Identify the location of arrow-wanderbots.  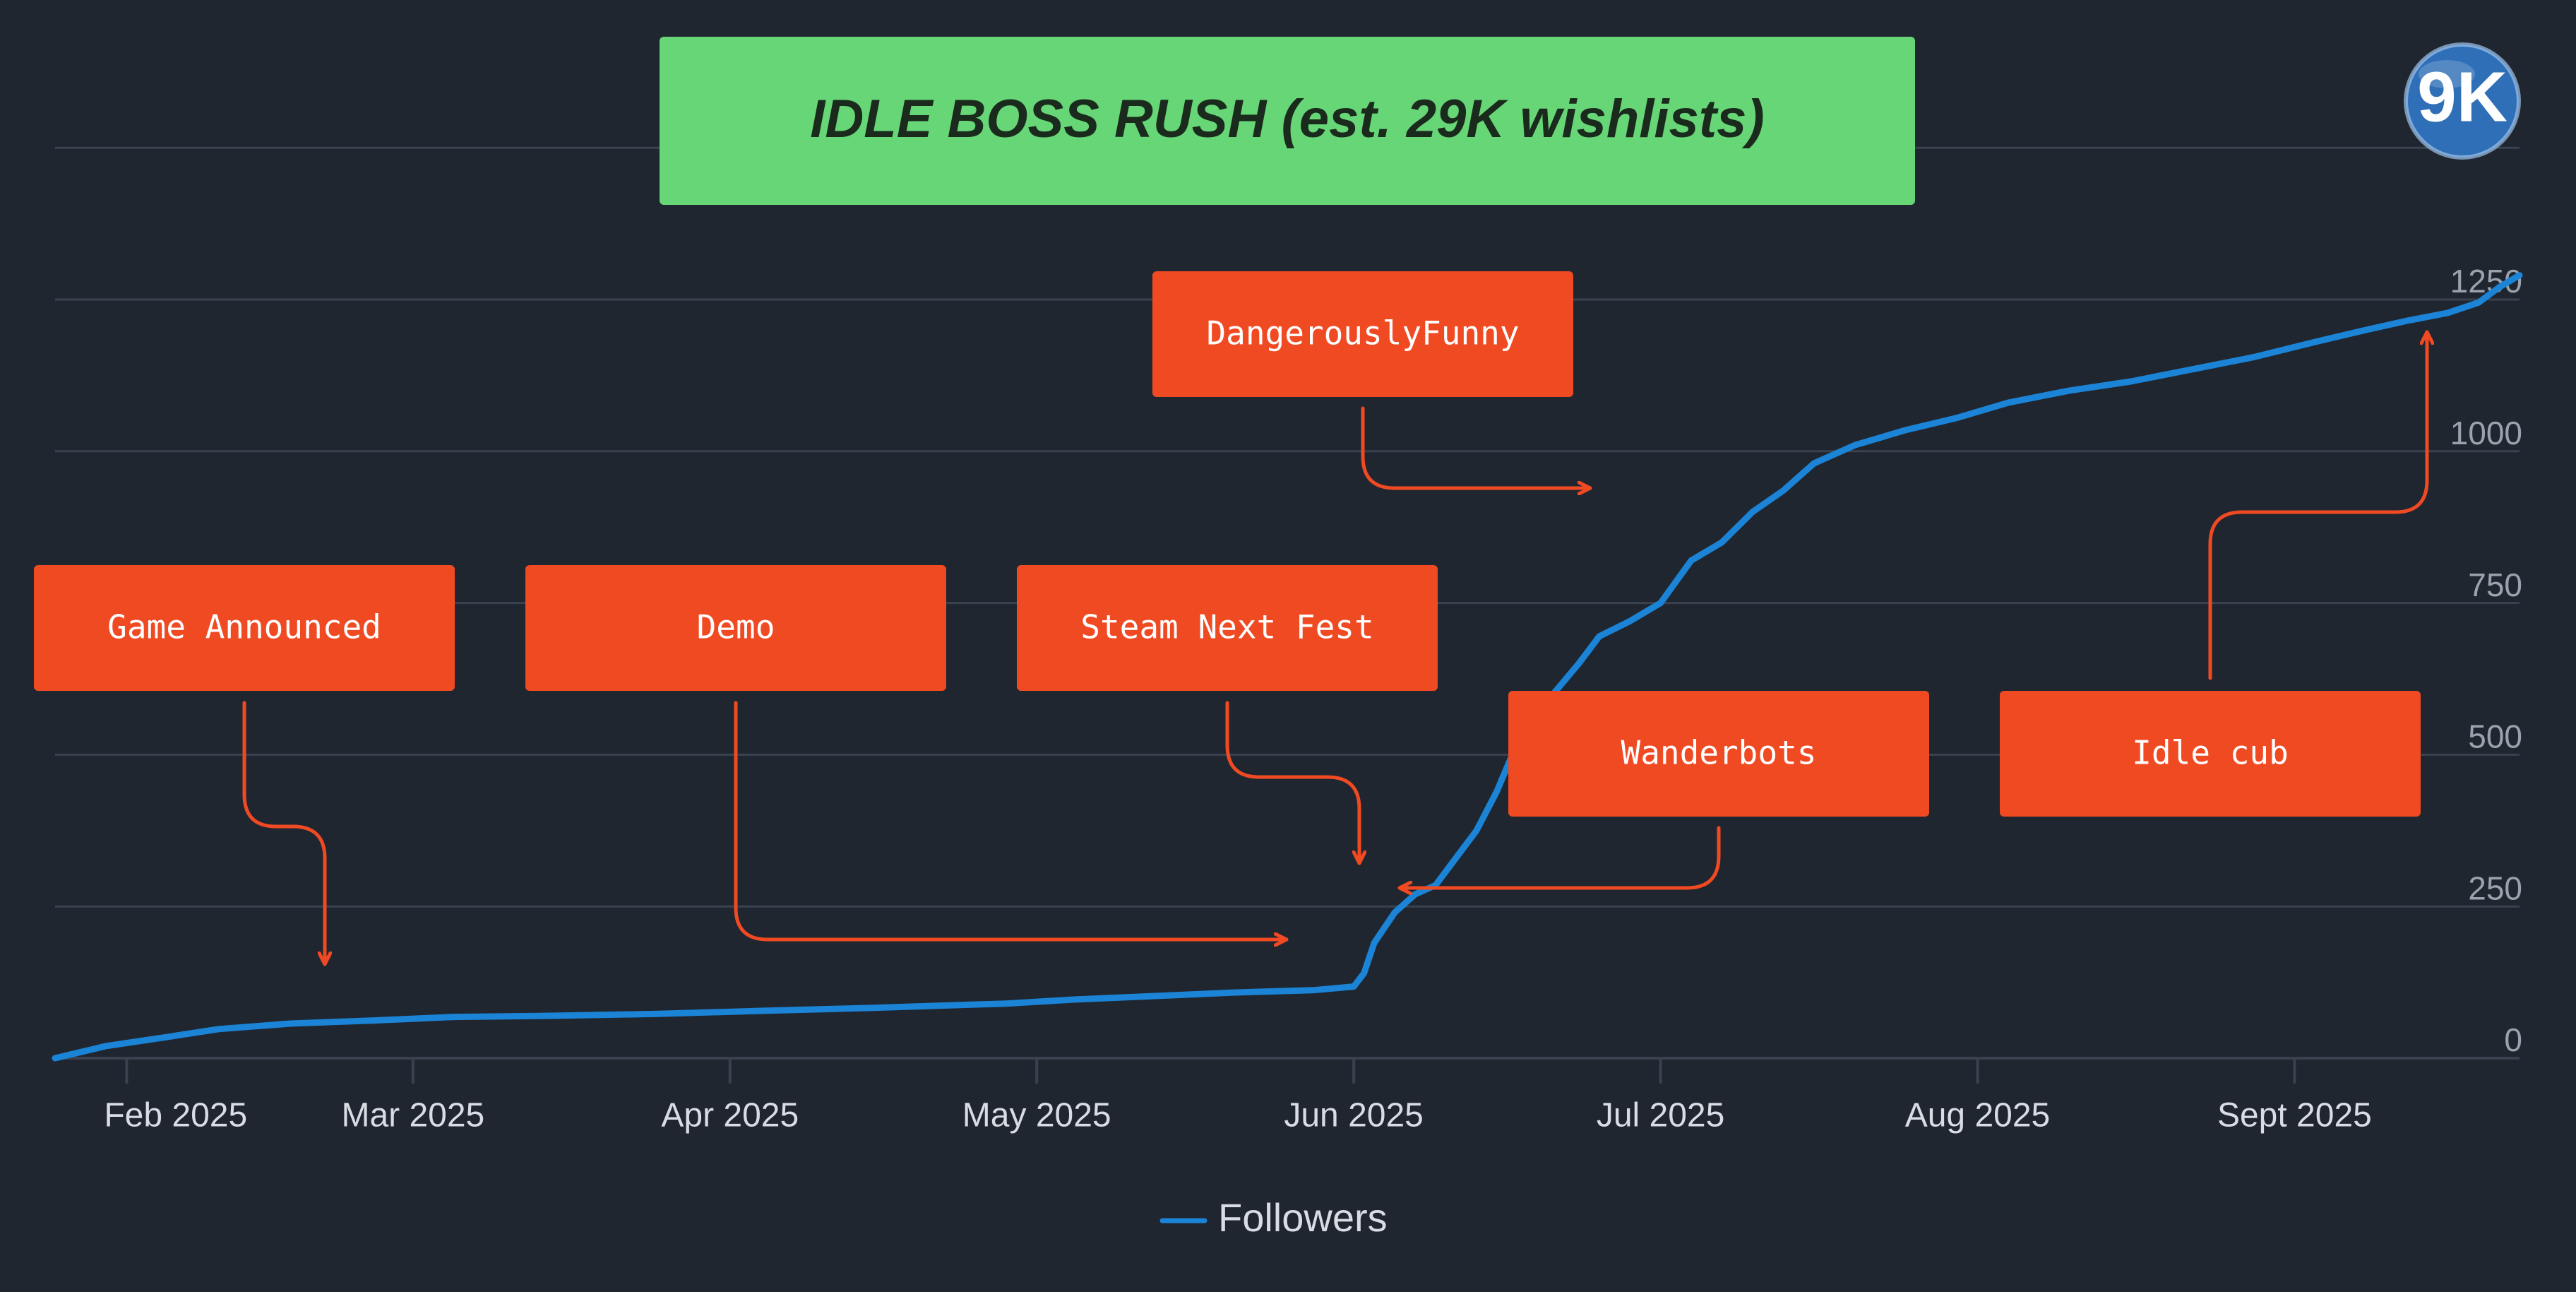
(1559, 857).